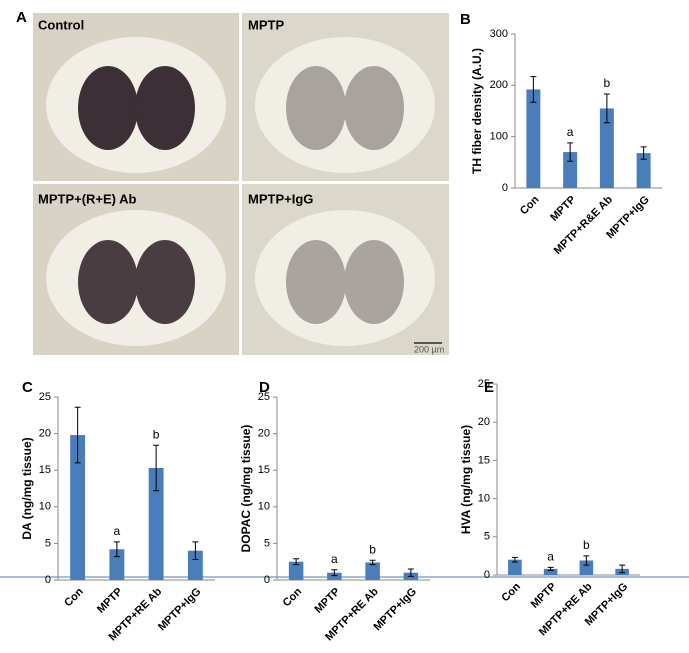 The height and width of the screenshot is (653, 689). Describe the element at coordinates (180, 610) in the screenshot. I see `x-tick-label: MPTP+IgG` at that location.